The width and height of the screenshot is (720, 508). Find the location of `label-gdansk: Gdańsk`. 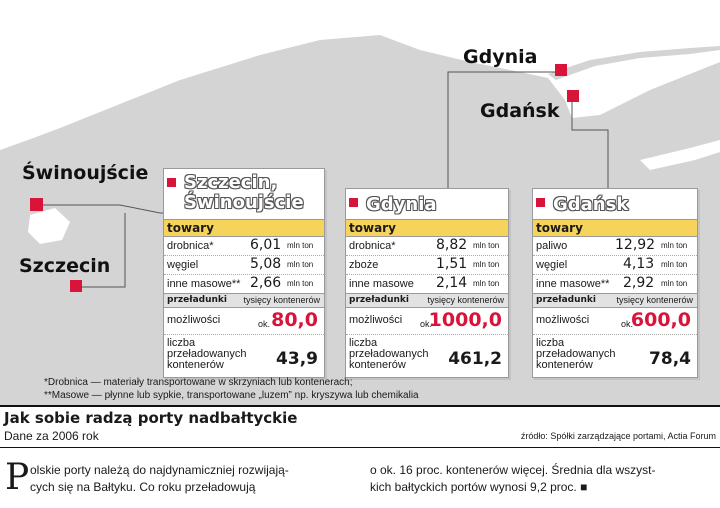

label-gdansk: Gdańsk is located at coordinates (520, 111).